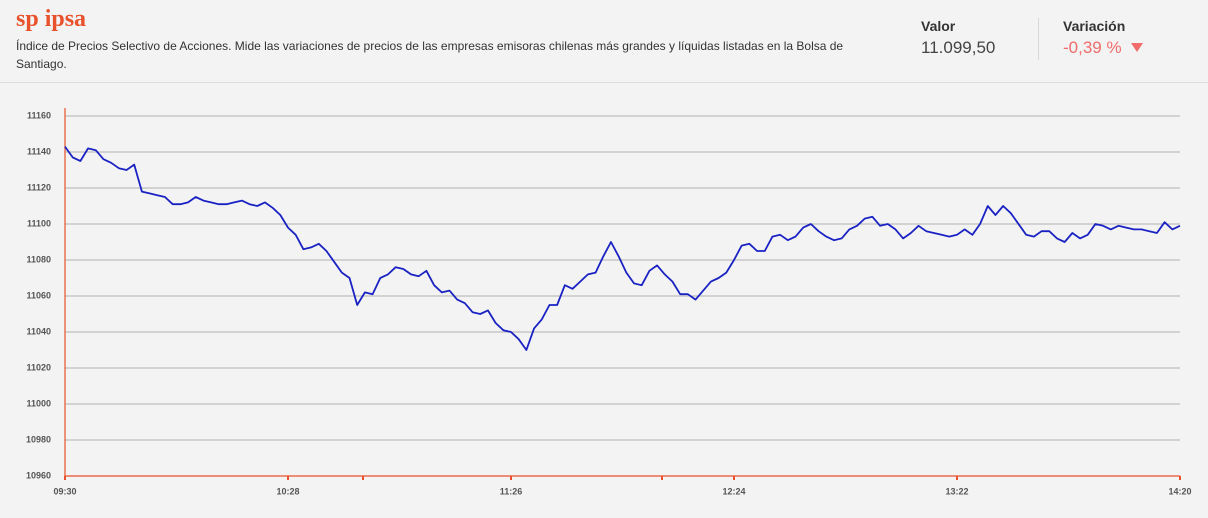 Image resolution: width=1208 pixels, height=518 pixels. I want to click on title: sp ipsa, so click(51, 19).